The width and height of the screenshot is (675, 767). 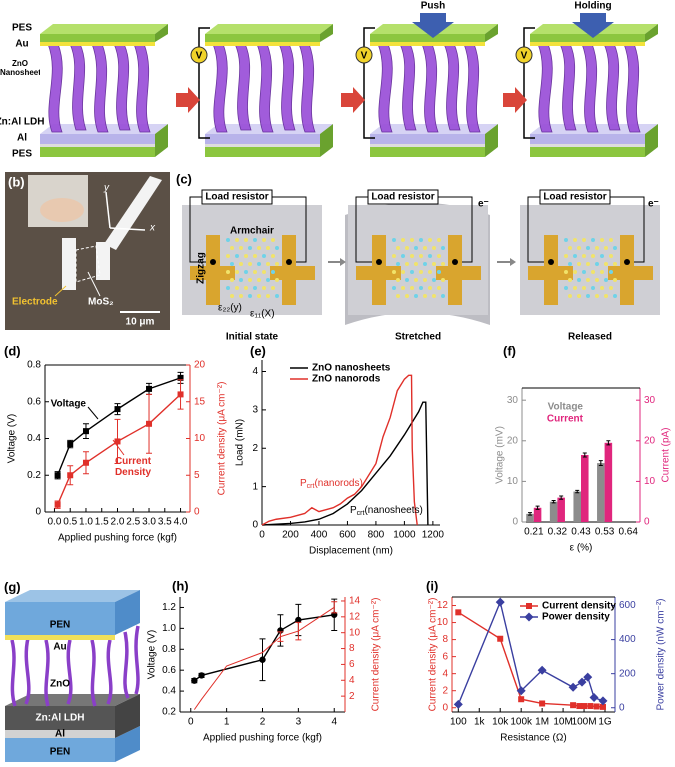 What do you see at coordinates (102, 522) in the screenshot?
I see `x-tick-label: 1.5` at bounding box center [102, 522].